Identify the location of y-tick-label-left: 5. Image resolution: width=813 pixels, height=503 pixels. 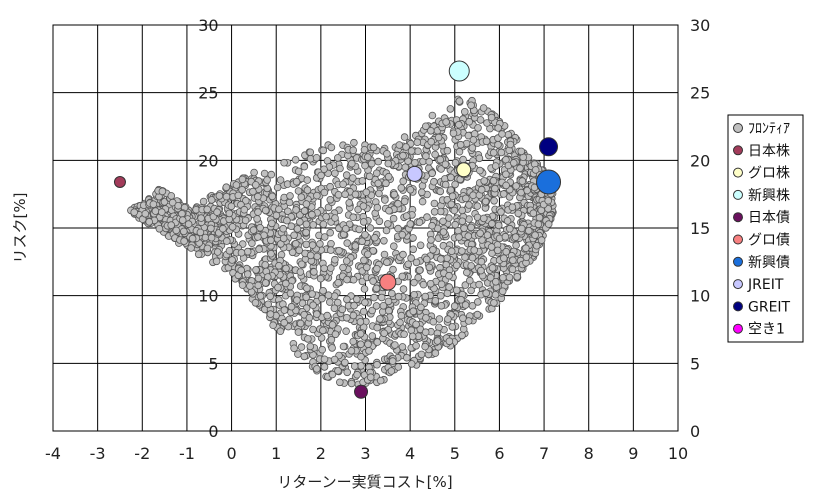
(213, 363).